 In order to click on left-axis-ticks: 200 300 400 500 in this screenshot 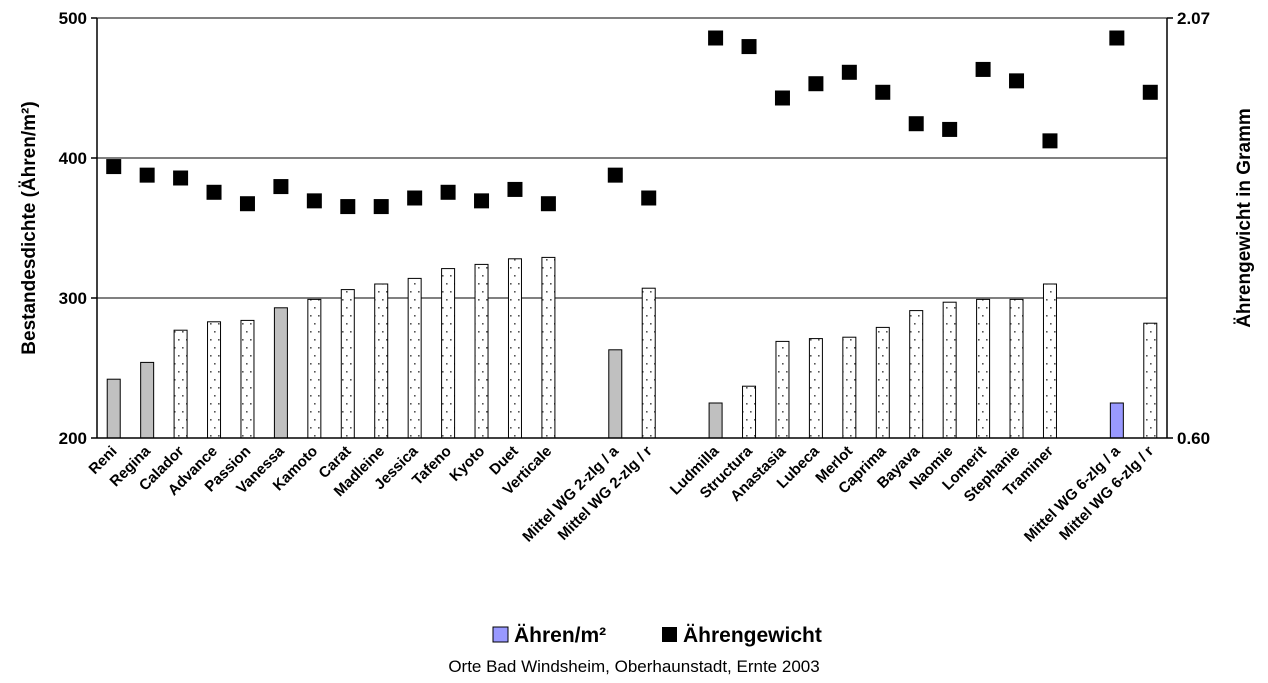, I will do `click(78, 228)`.